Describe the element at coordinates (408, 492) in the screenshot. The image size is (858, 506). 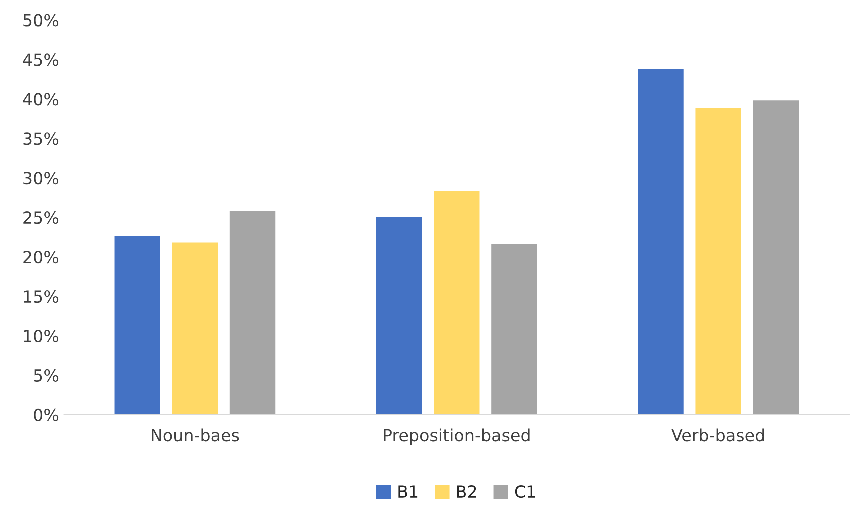
I see `legend-label: B1` at that location.